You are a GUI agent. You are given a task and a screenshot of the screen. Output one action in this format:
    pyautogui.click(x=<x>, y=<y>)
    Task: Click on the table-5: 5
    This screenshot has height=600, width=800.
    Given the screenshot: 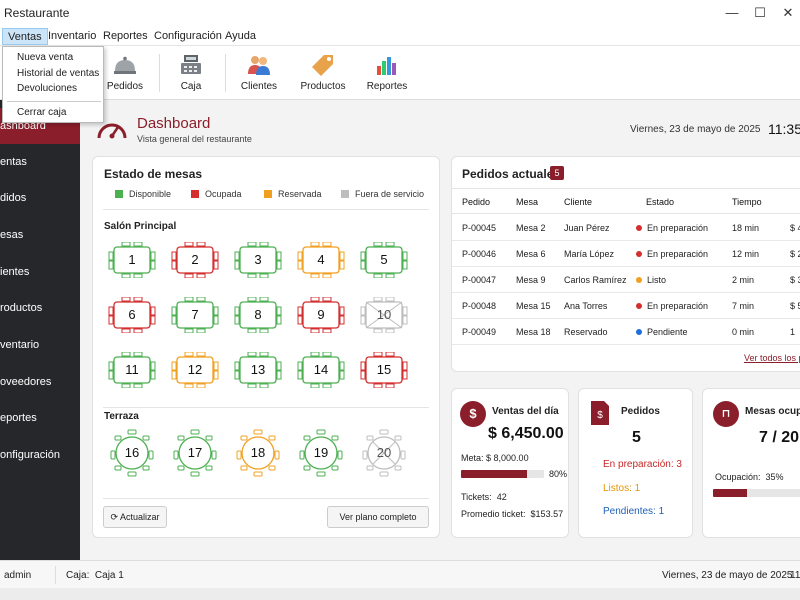 What is the action you would take?
    pyautogui.click(x=384, y=260)
    